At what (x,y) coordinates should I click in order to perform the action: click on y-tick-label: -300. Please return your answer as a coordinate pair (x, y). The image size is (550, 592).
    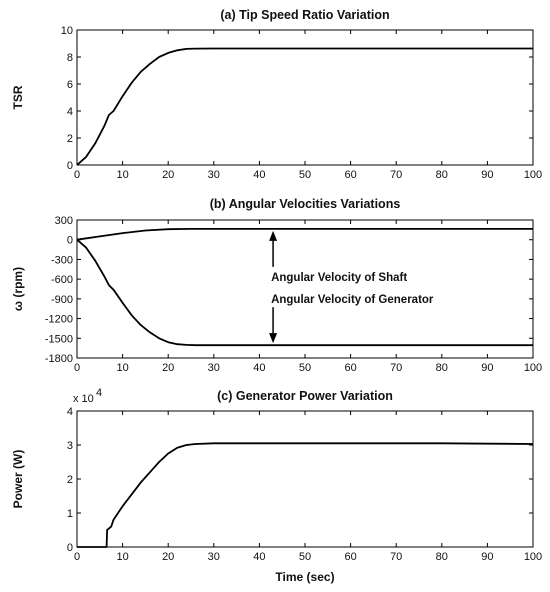
    Looking at the image, I should click on (62, 260).